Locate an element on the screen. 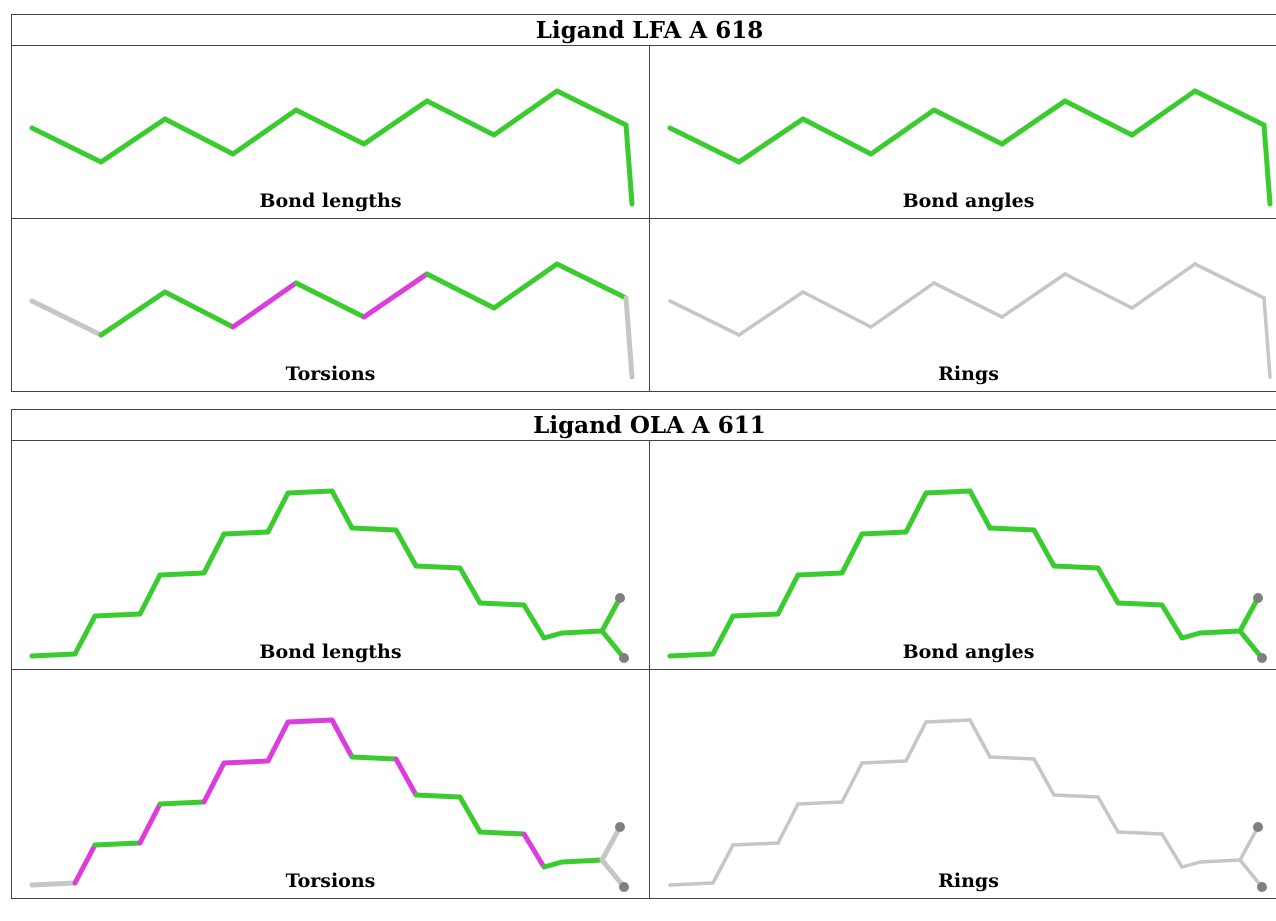  ligand-title: Ligand OLA A 611 is located at coordinates (643, 425).